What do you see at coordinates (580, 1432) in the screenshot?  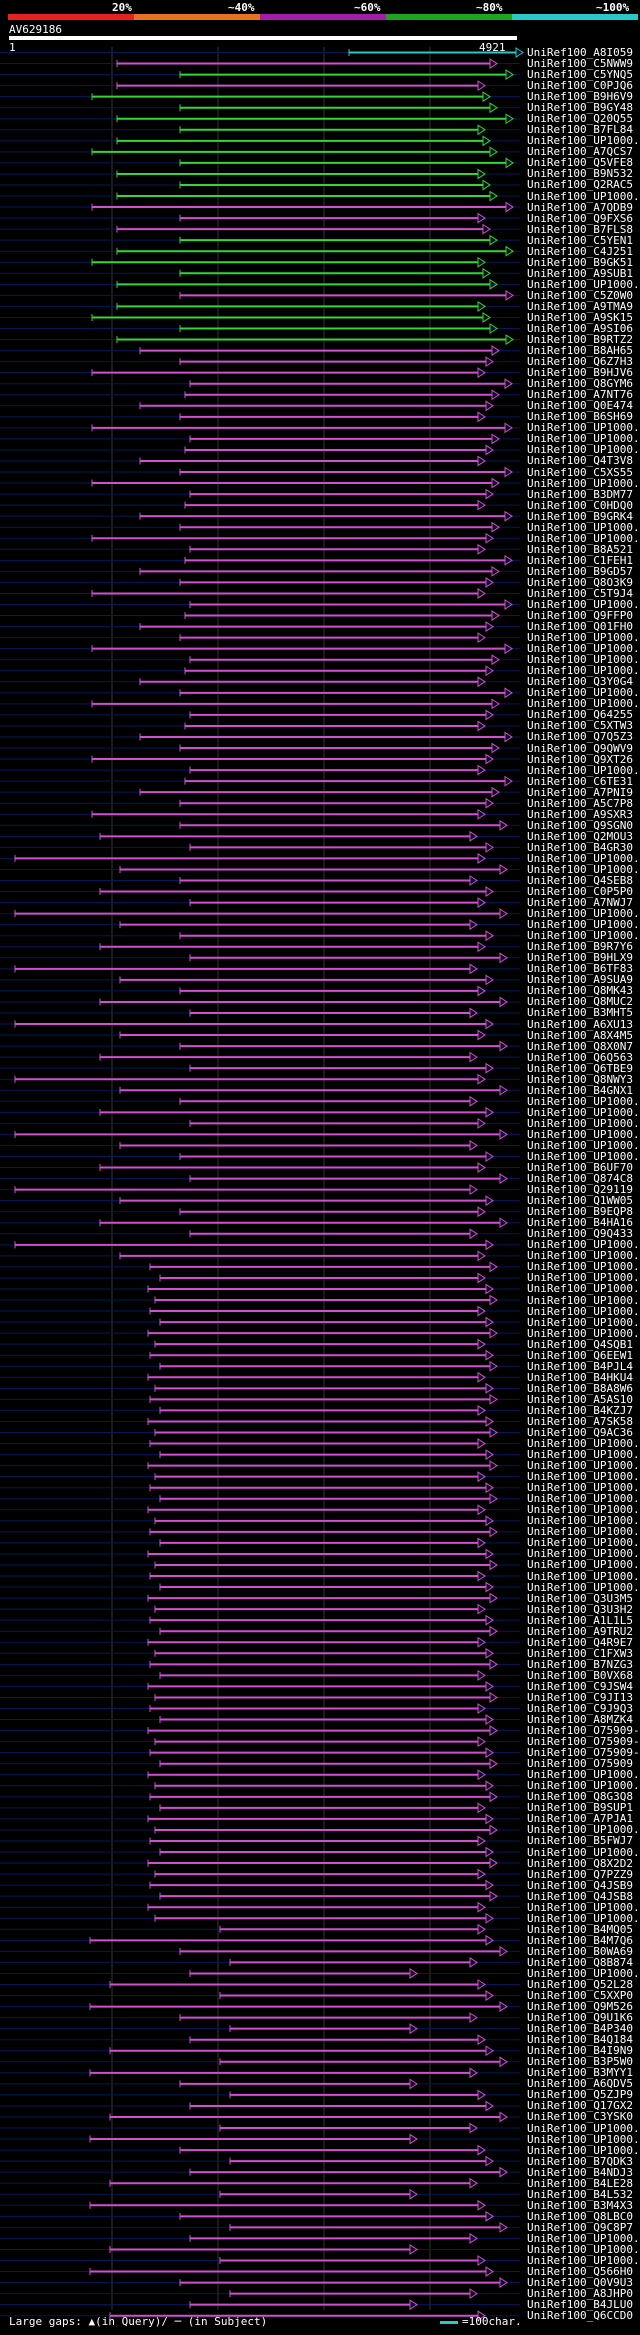 I see `hit-link: UniRef100_Q9AC36` at bounding box center [580, 1432].